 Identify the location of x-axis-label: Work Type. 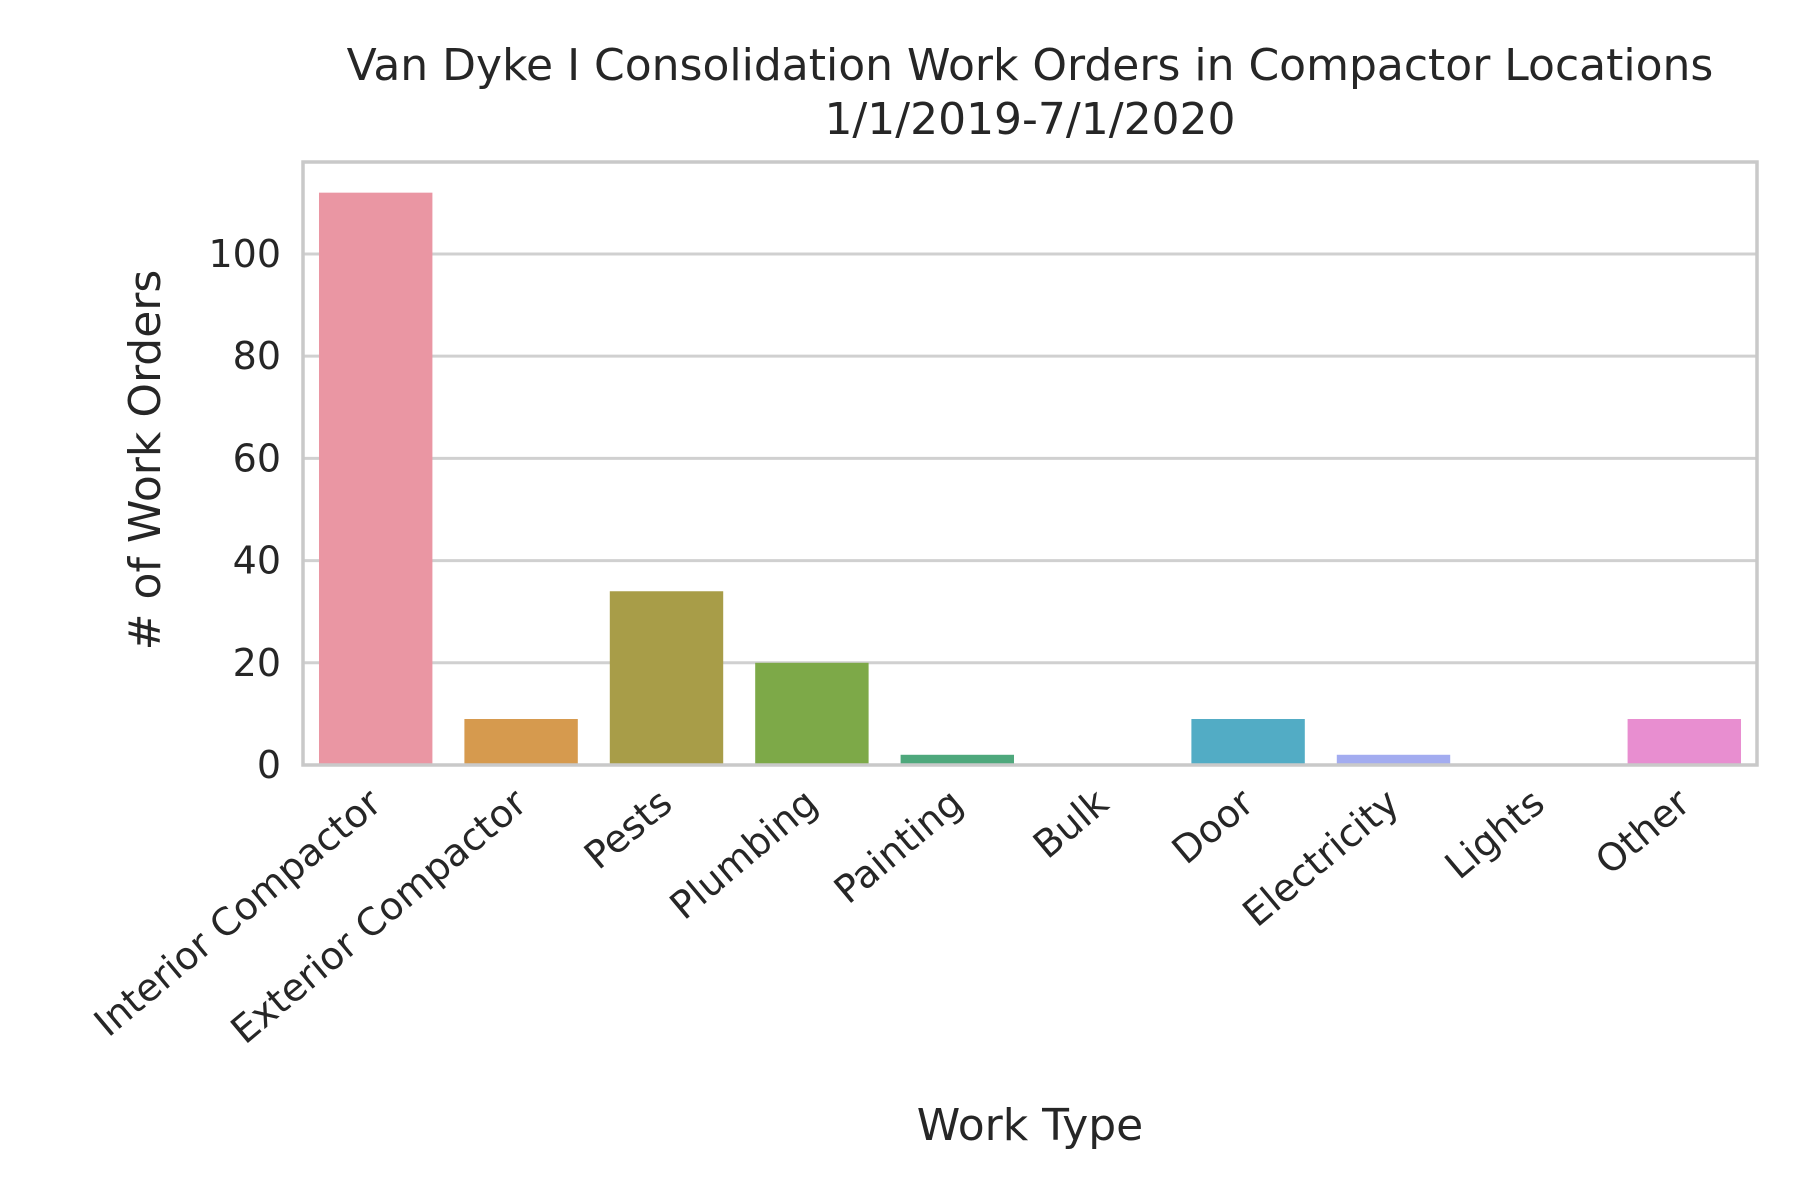
(1030, 1125).